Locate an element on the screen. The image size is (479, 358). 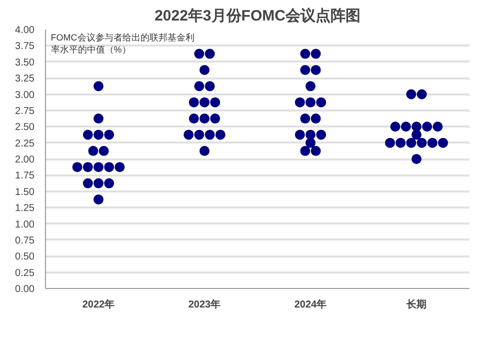
y-tick-label: 2.75 is located at coordinates (25, 111).